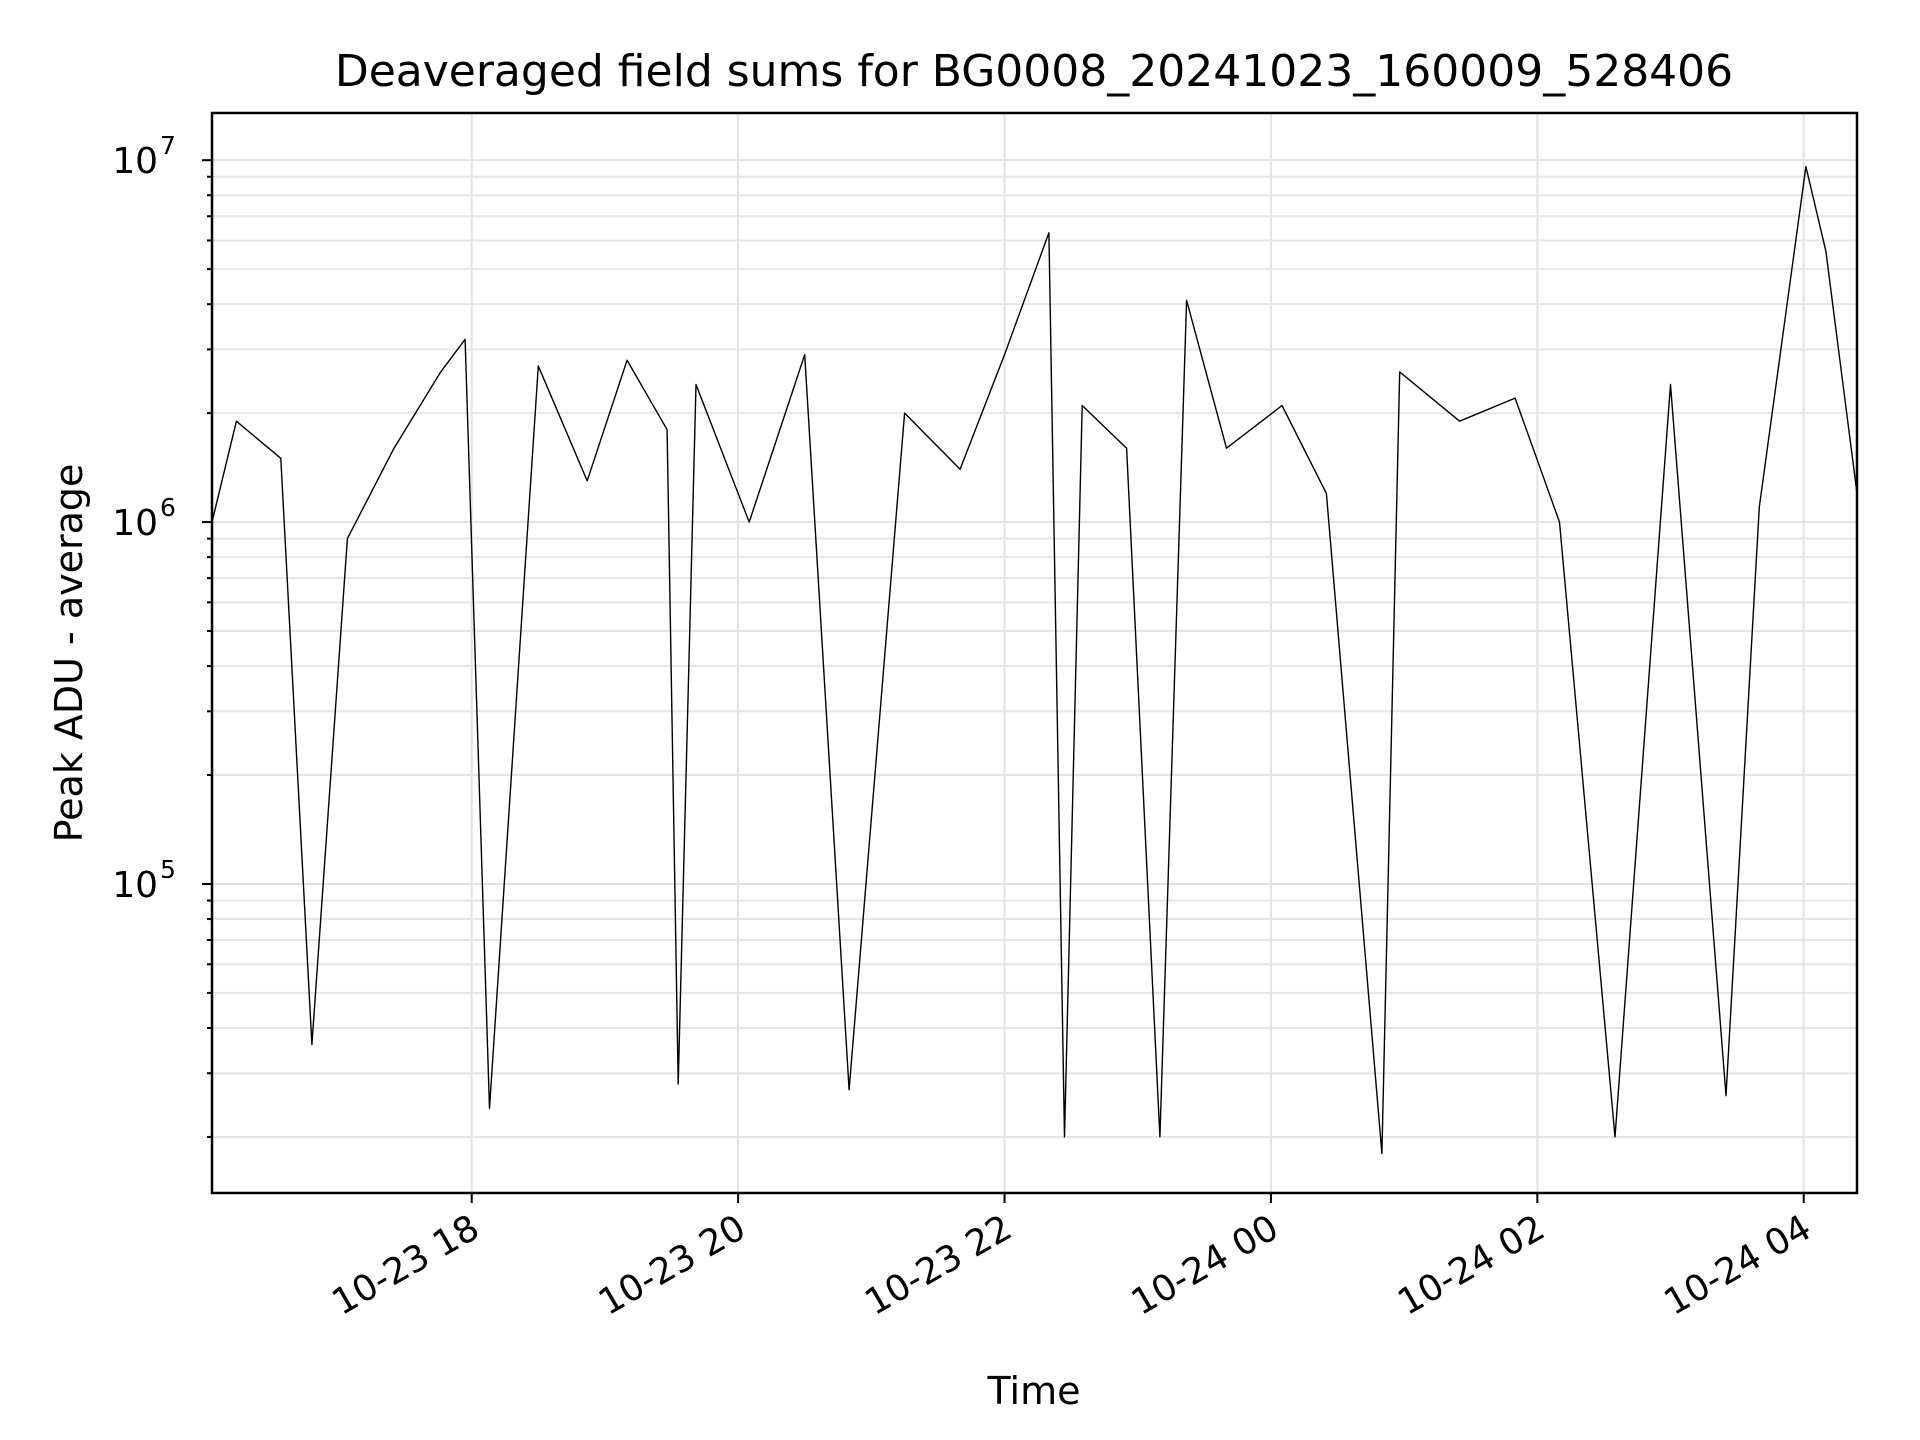  What do you see at coordinates (168, 507) in the screenshot?
I see `y-tick-exponent: 6` at bounding box center [168, 507].